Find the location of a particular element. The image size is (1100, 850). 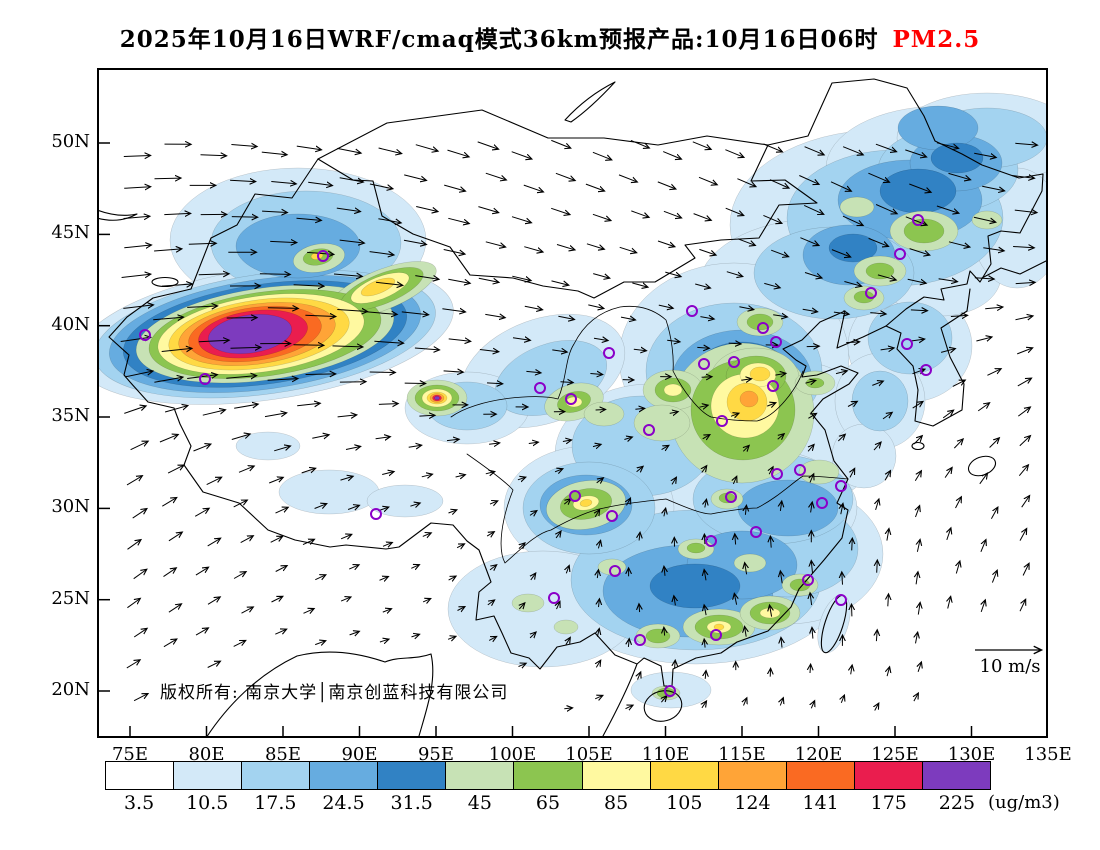

wind-reference-label: 10 m/s is located at coordinates (1010, 666).